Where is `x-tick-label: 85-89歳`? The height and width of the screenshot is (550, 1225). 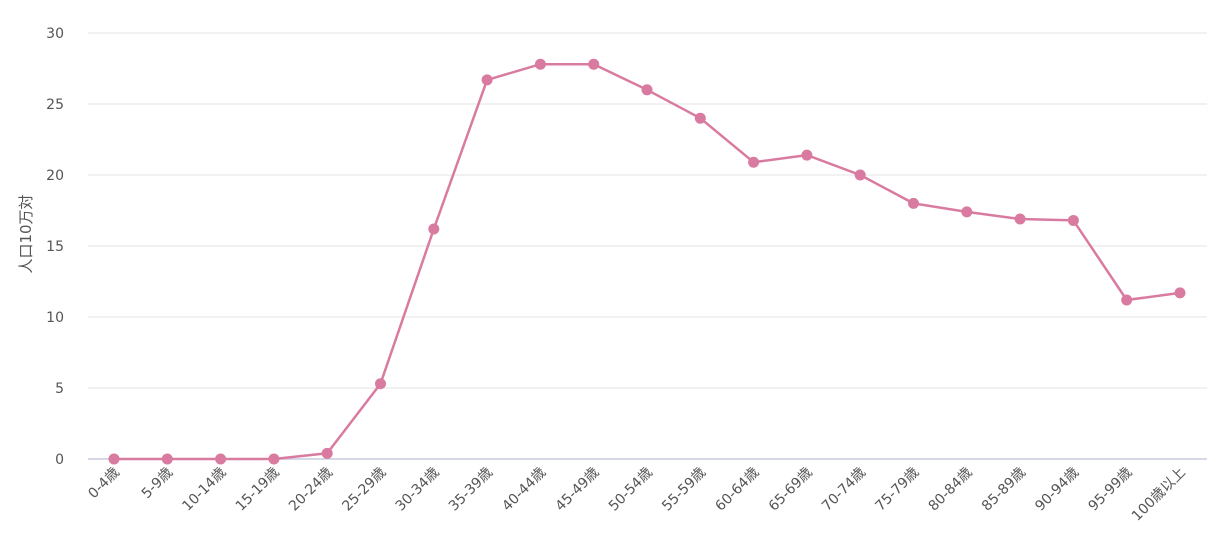
x-tick-label: 85-89歳 is located at coordinates (1004, 490).